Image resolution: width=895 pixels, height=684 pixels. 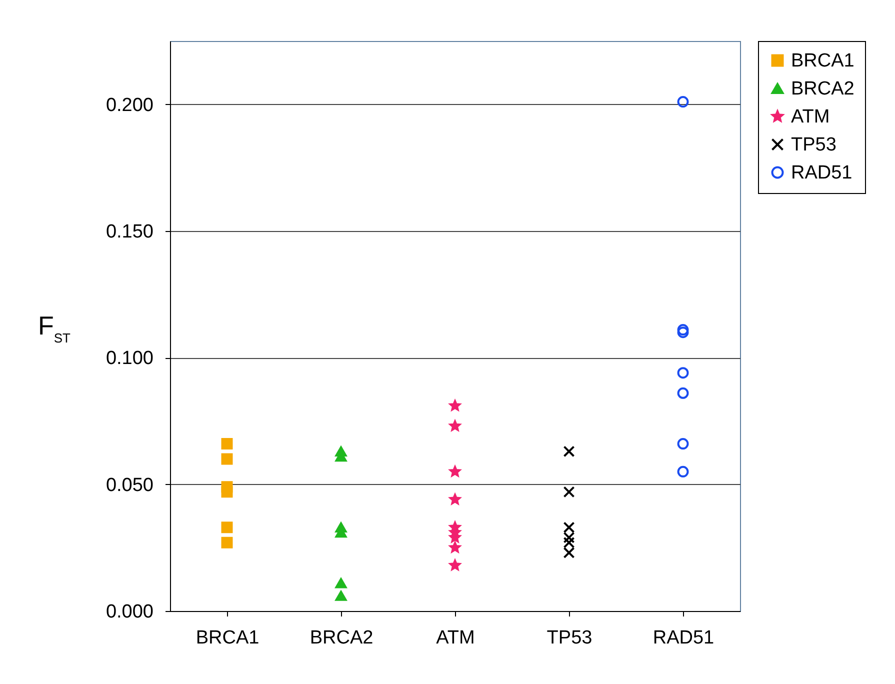 What do you see at coordinates (821, 173) in the screenshot?
I see `legend-label: RAD51` at bounding box center [821, 173].